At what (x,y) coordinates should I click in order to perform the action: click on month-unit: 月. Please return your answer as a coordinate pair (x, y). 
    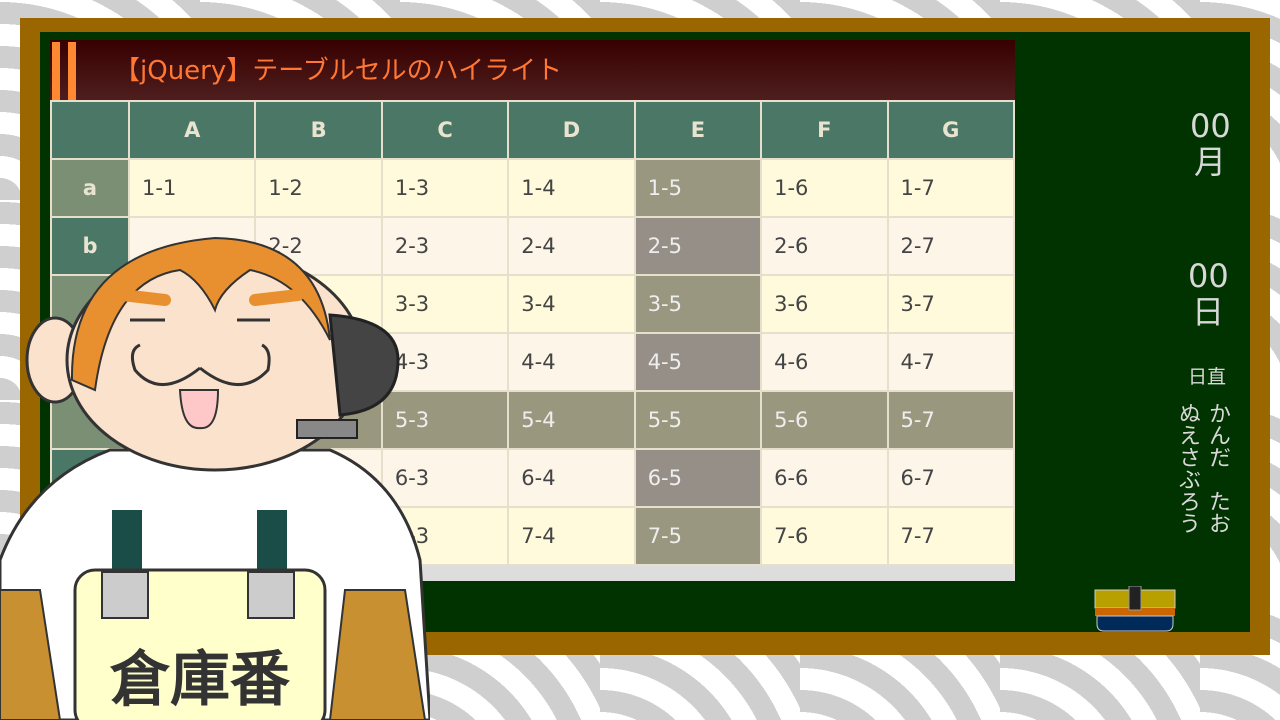
    Looking at the image, I should click on (1209, 162).